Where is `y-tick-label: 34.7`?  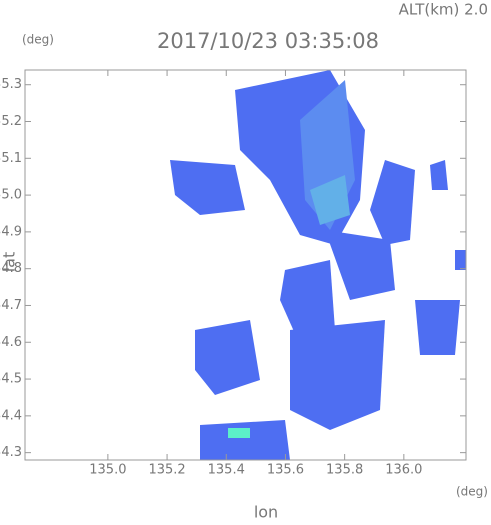
y-tick-label: 34.7 is located at coordinates (11, 305).